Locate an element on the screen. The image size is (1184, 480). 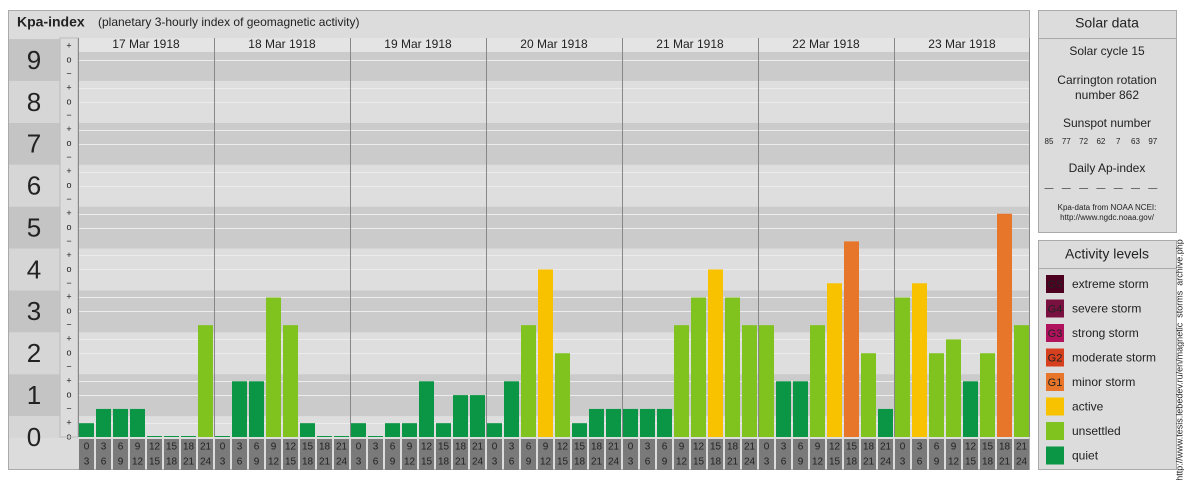
sunspot-number: 63 is located at coordinates (1135, 141).